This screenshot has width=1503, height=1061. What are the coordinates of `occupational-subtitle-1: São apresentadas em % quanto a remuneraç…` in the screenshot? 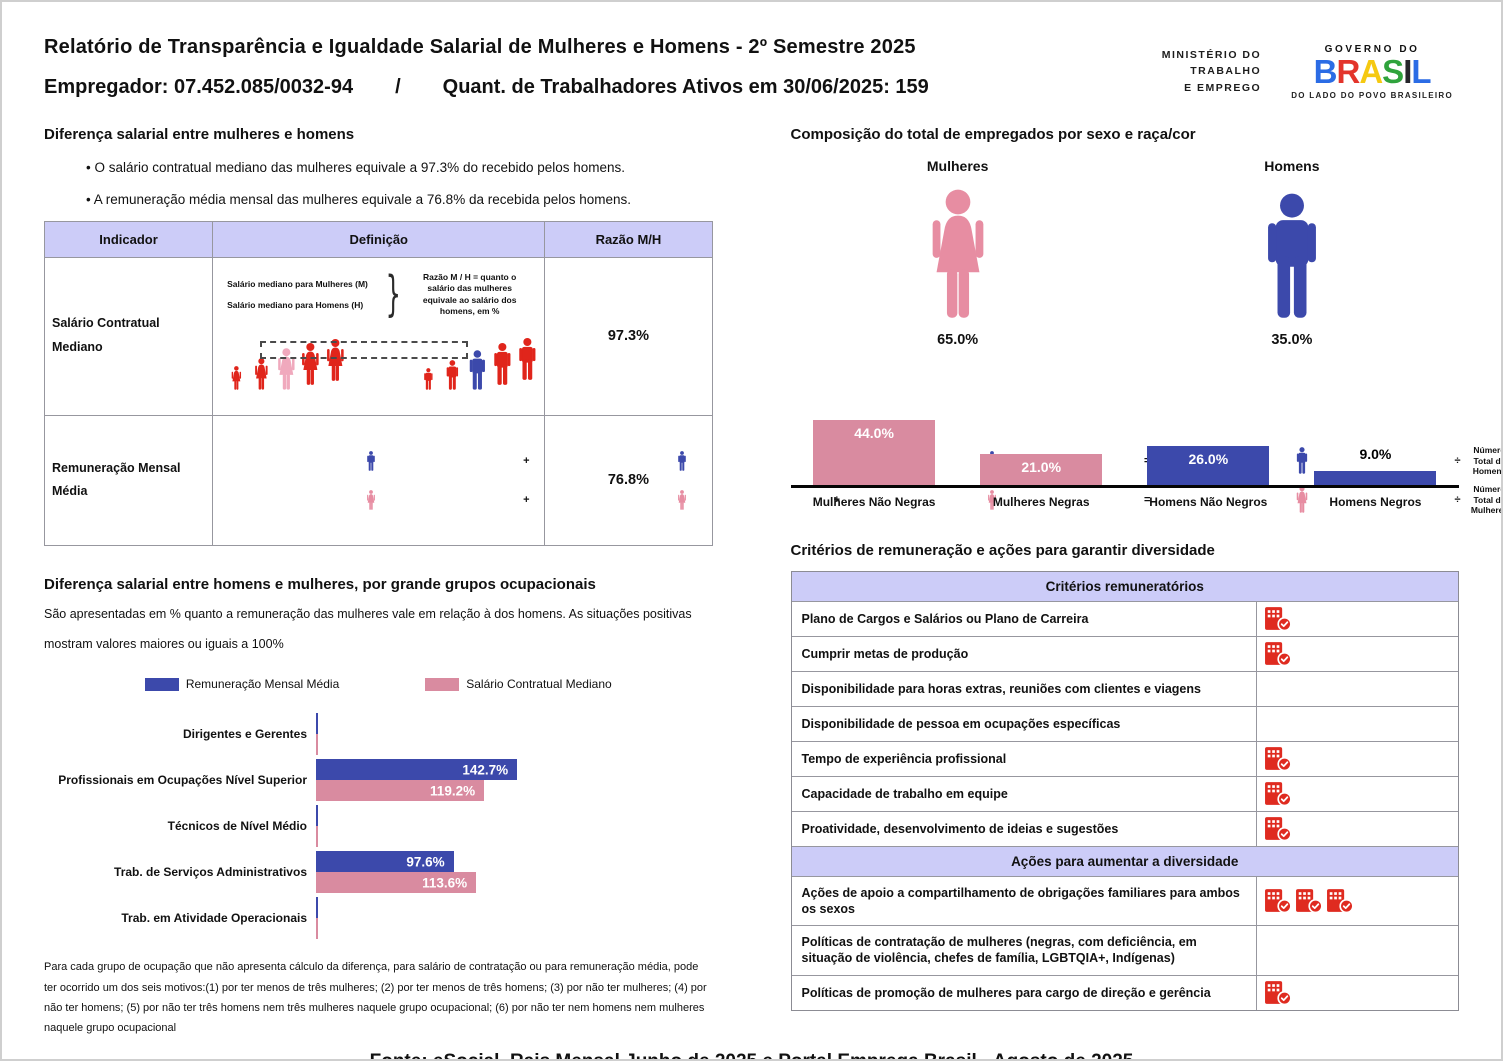 It's located at (368, 614).